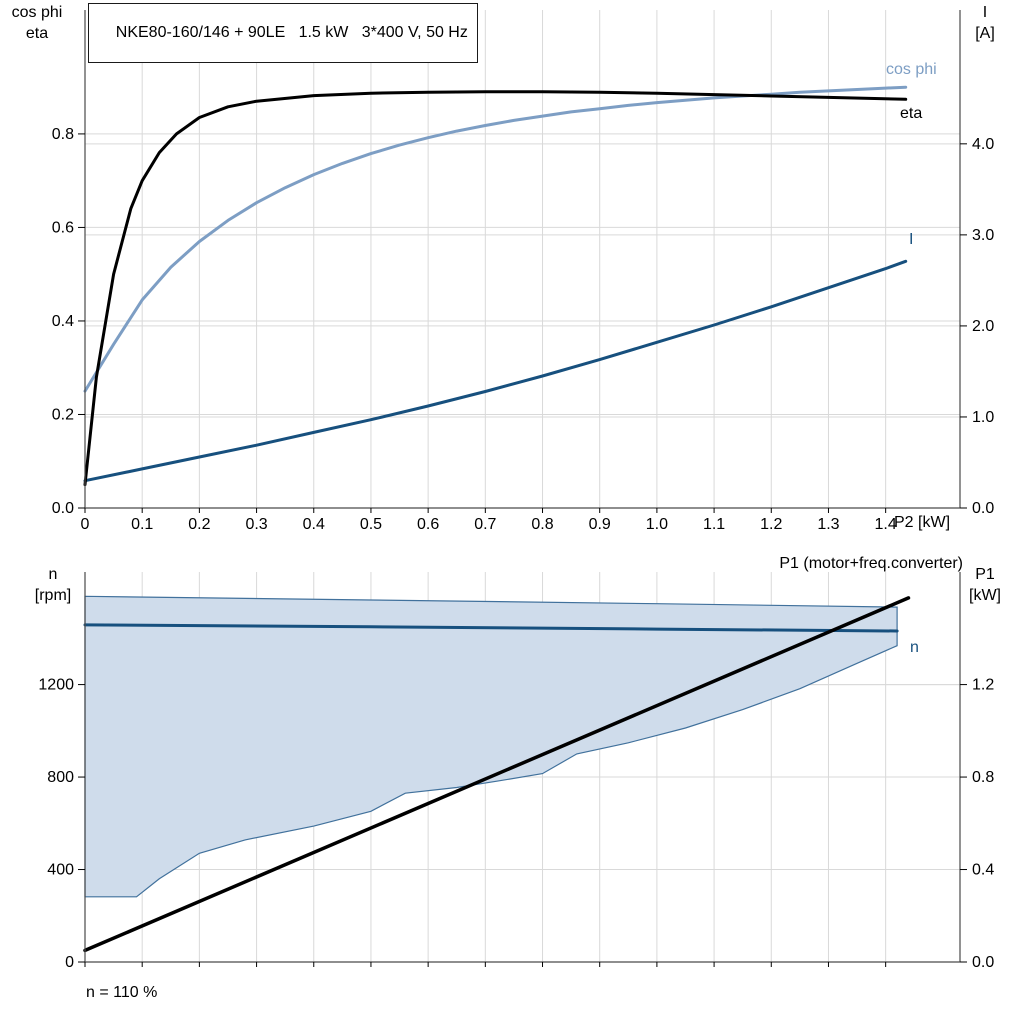  What do you see at coordinates (911, 113) in the screenshot?
I see `eta-curve-label: eta` at bounding box center [911, 113].